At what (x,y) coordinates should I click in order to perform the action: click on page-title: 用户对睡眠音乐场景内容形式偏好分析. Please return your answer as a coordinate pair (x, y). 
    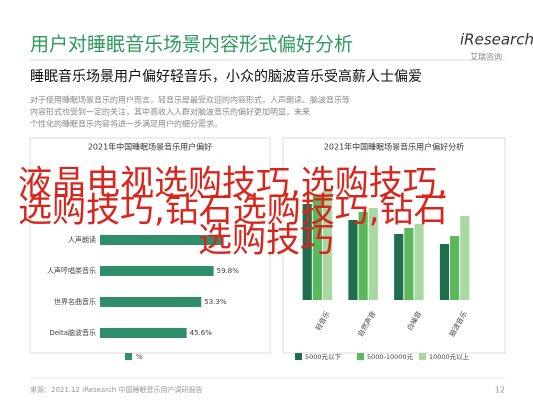
    Looking at the image, I should click on (191, 45).